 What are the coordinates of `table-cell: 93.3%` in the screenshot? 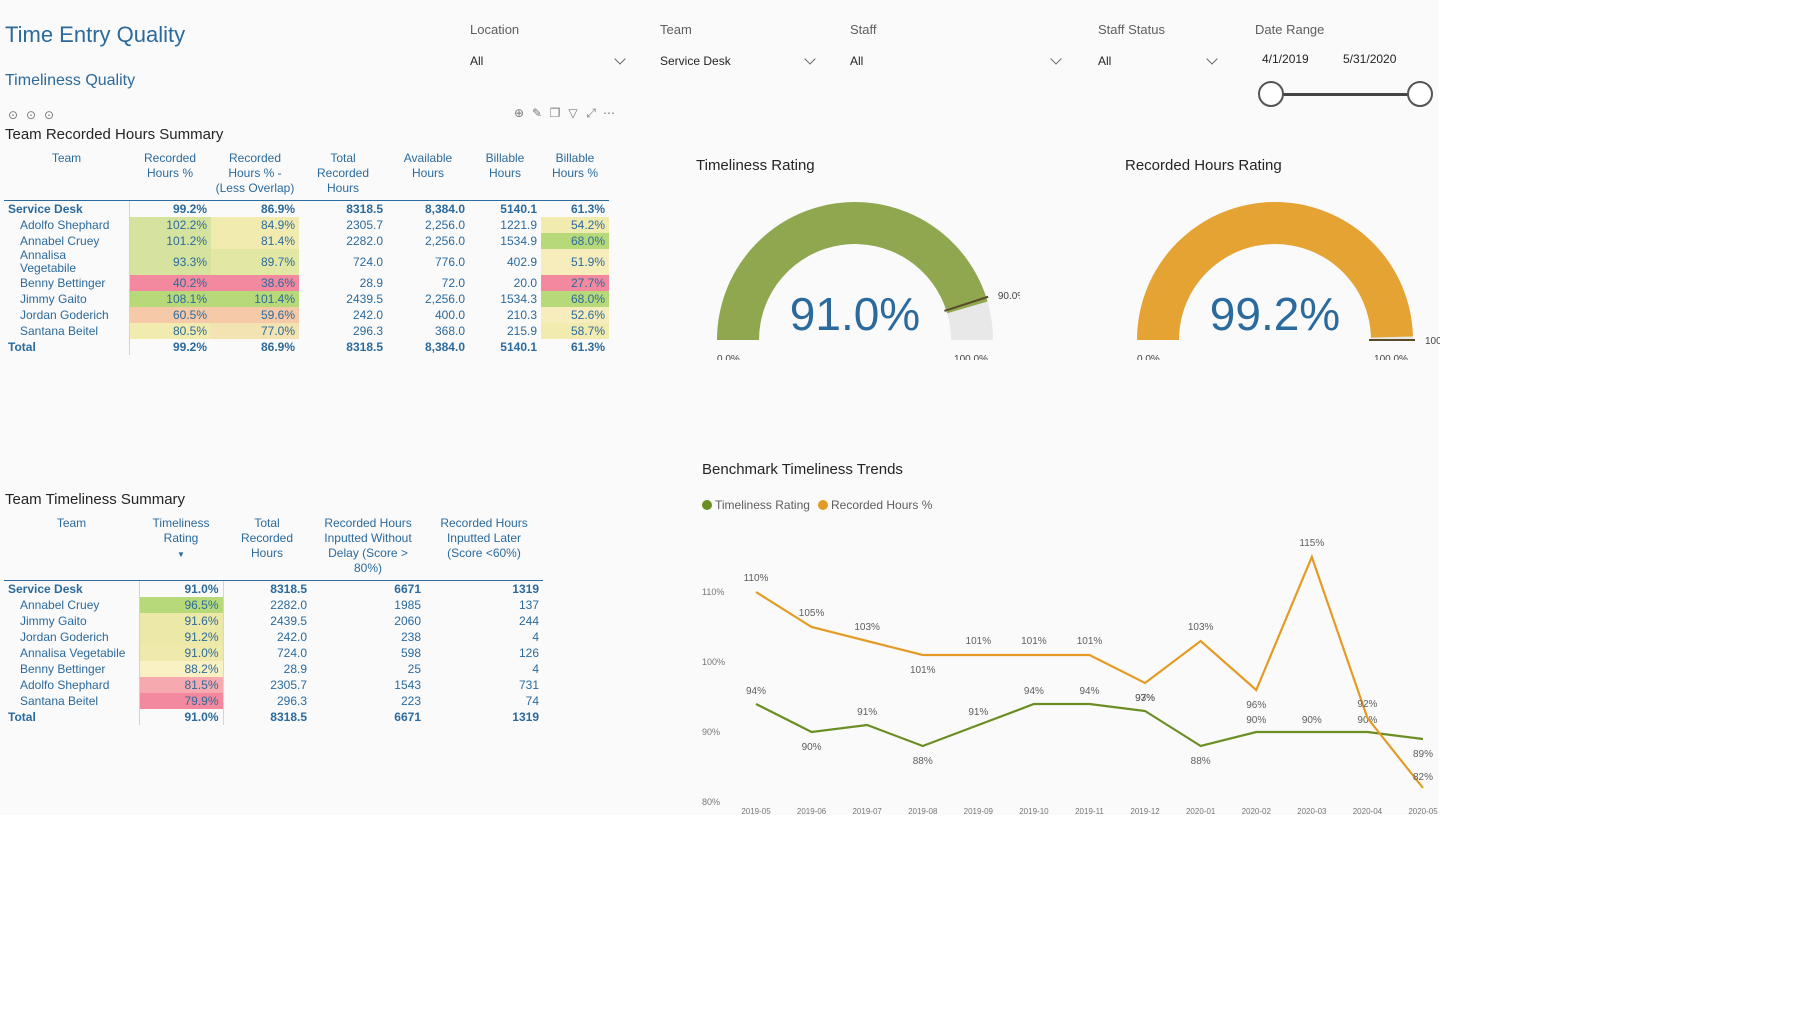 It's located at (170, 262).